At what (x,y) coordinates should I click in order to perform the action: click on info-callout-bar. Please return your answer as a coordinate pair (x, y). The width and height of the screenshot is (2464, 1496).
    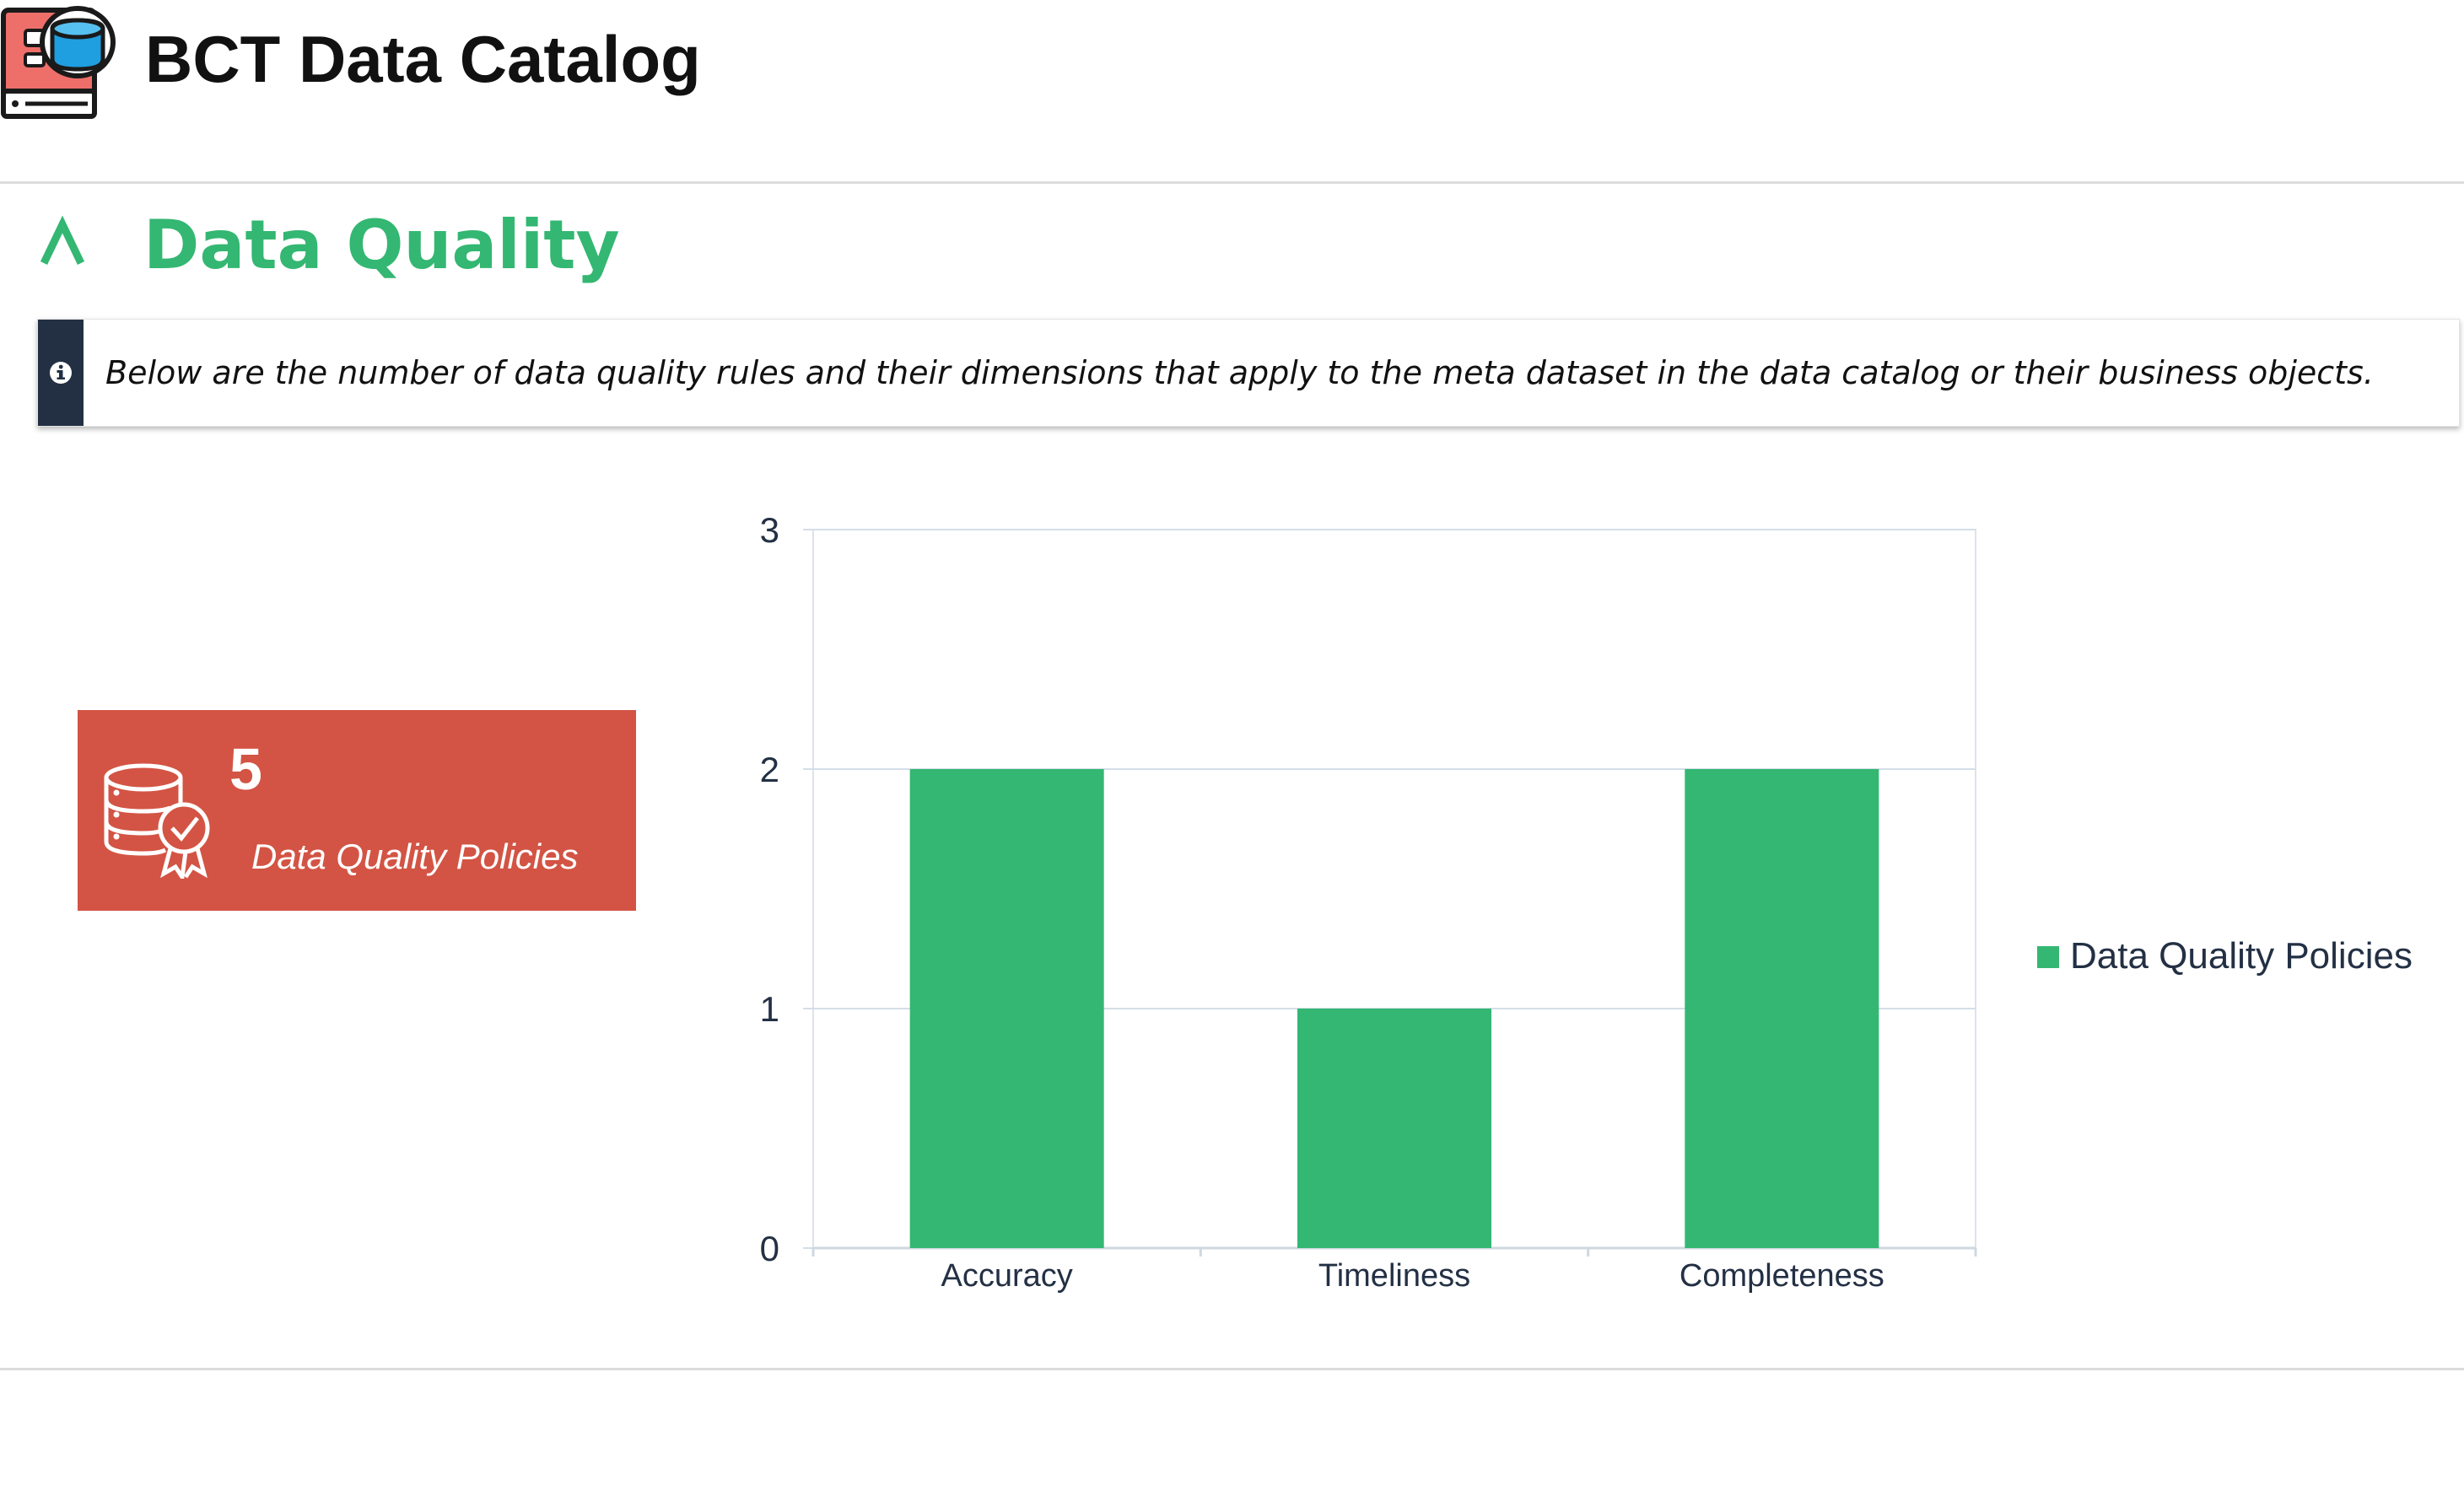
    Looking at the image, I should click on (61, 373).